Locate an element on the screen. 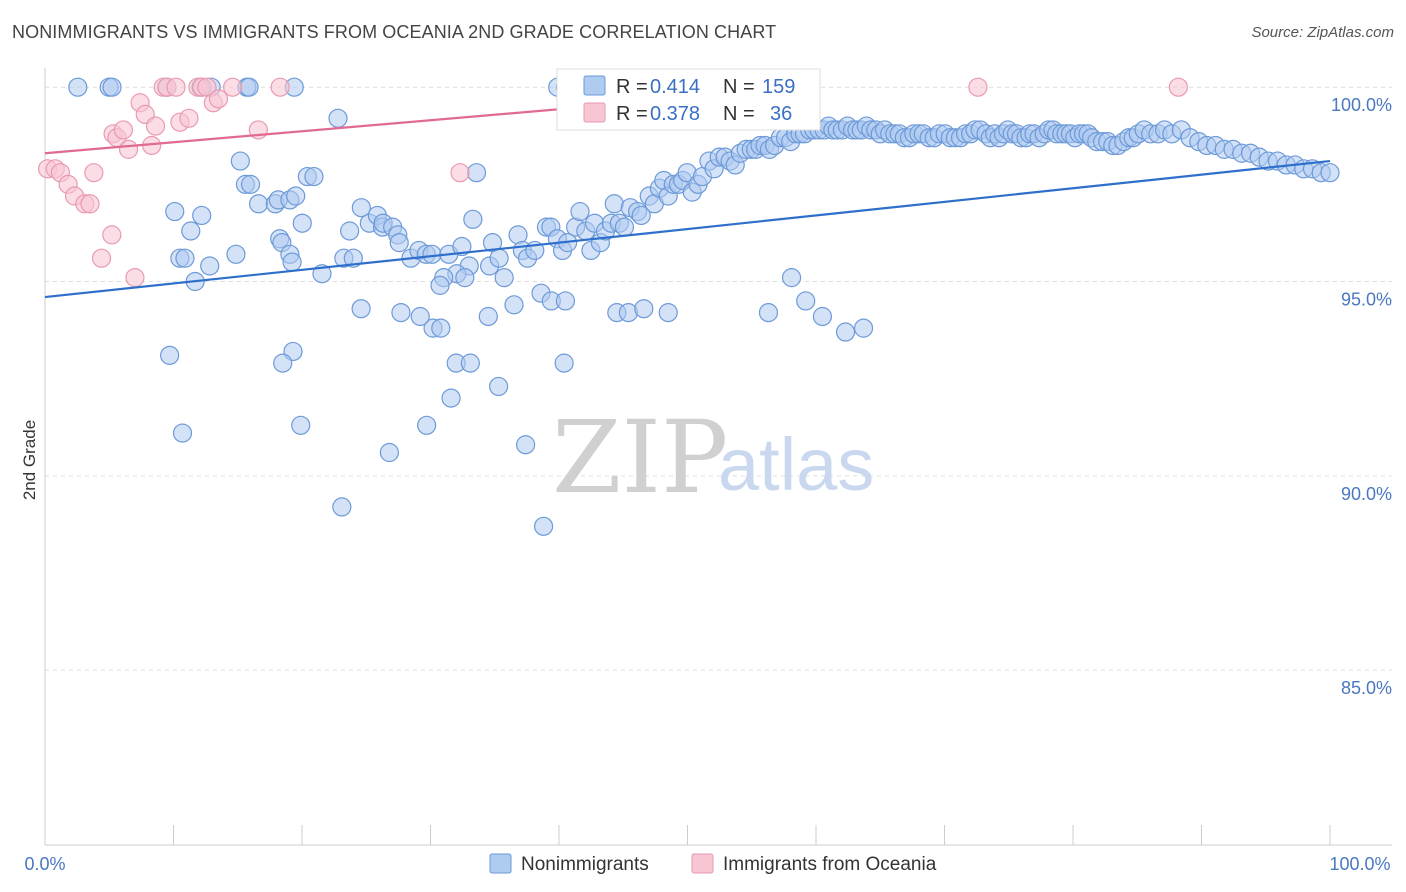  x-tick-label-max: 100.0% is located at coordinates (1359, 864).